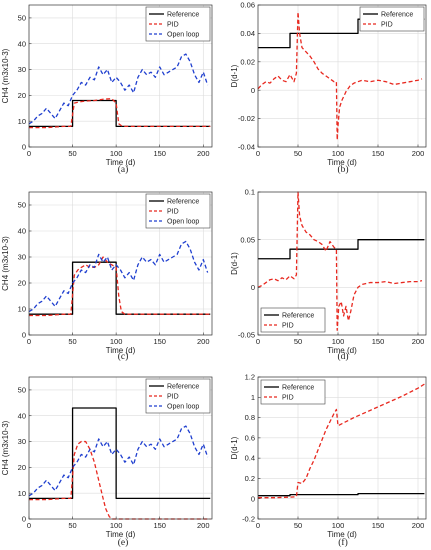 The image size is (431, 550). What do you see at coordinates (250, 377) in the screenshot?
I see `y-tick-label: 1.2` at bounding box center [250, 377].